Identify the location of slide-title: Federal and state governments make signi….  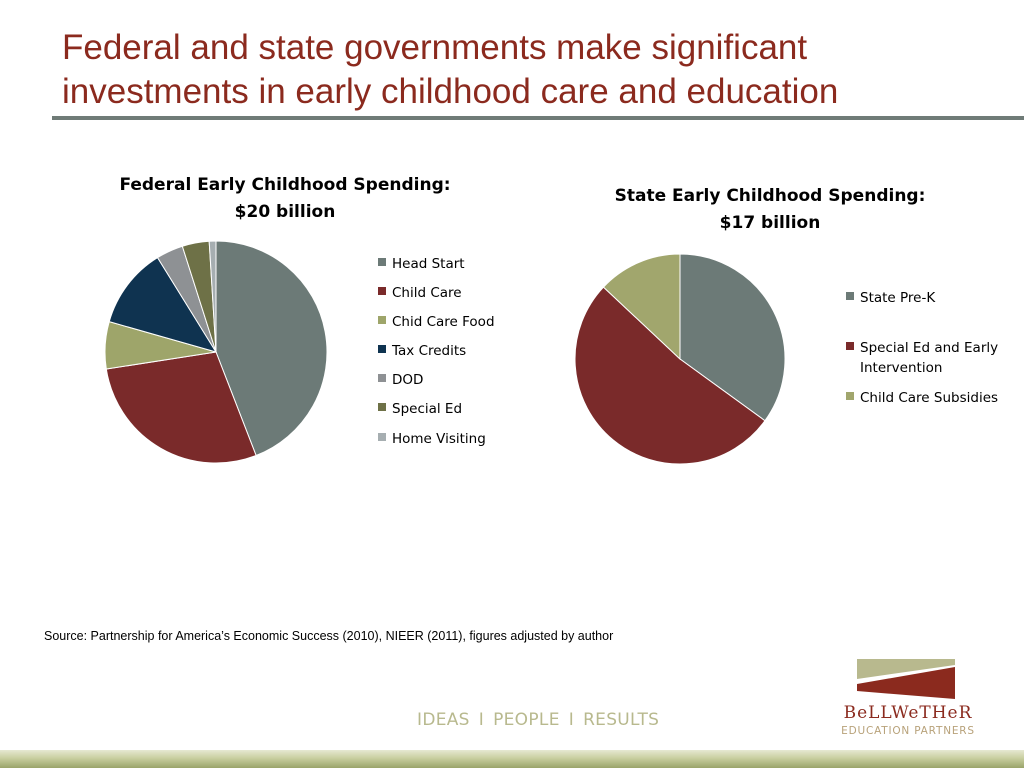
(522, 70).